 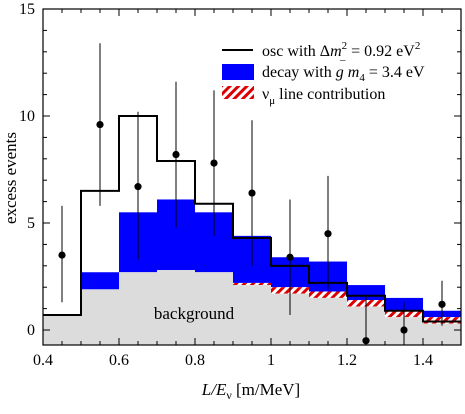 What do you see at coordinates (343, 74) in the screenshot?
I see `legend-decay-label: decay with g m4 = 3.4 eV` at bounding box center [343, 74].